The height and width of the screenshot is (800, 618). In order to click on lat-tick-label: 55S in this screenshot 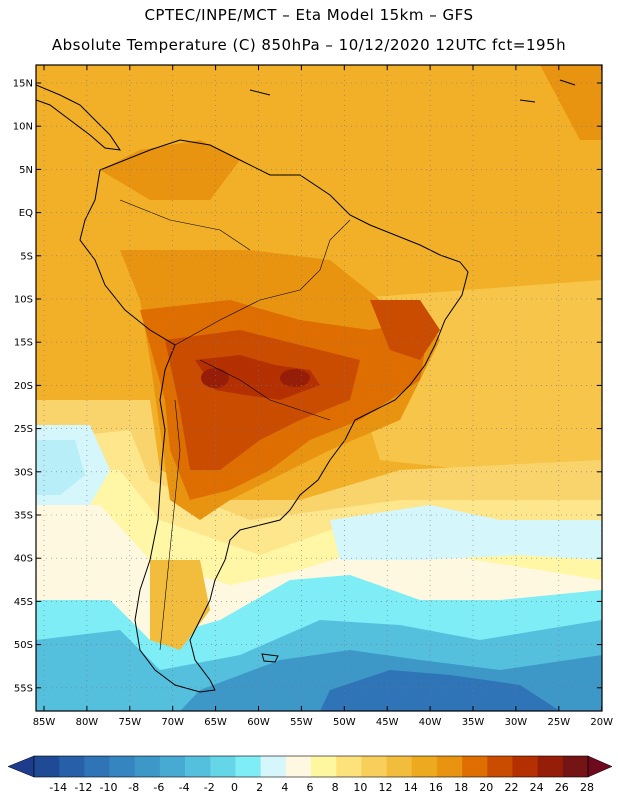, I will do `click(23, 688)`.